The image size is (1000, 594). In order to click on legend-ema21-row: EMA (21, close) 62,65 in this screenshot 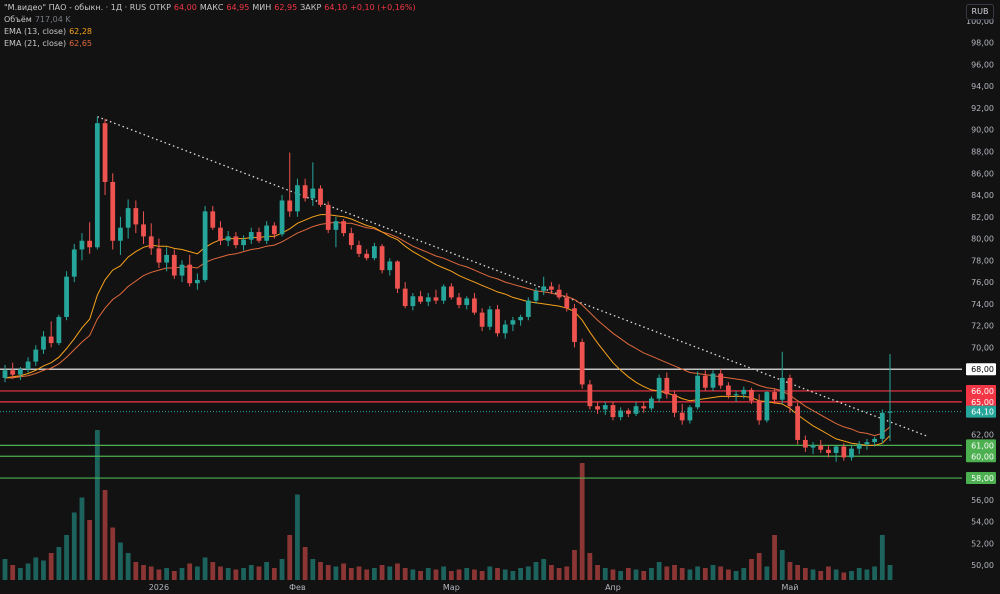, I will do `click(210, 44)`.